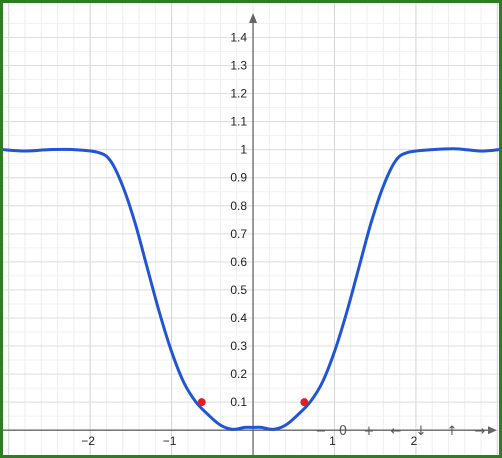 This screenshot has width=502, height=458. I want to click on y-tick-label: 1.2, so click(238, 94).